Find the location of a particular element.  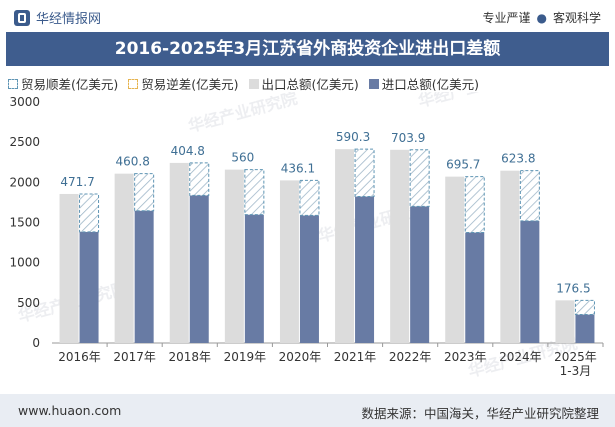

x-tick-label: 2018年 is located at coordinates (189, 357).